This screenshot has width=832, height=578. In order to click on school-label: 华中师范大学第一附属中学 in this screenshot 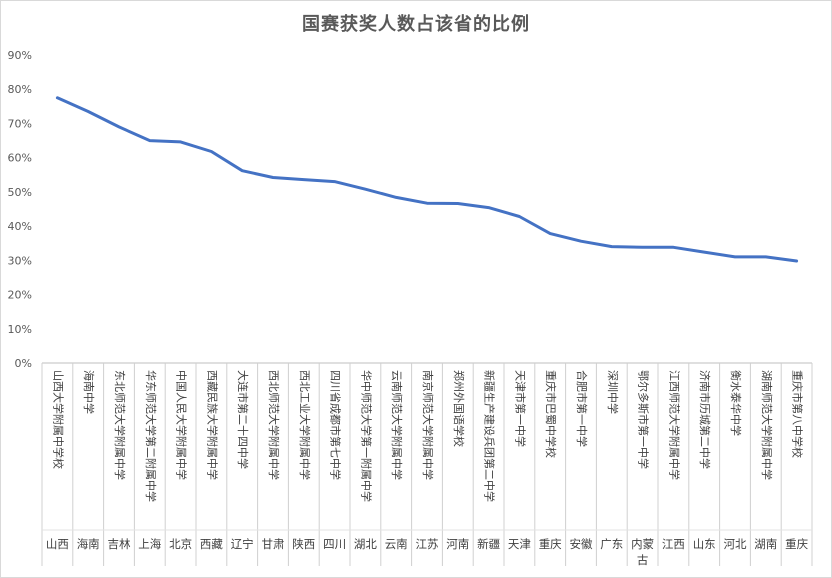, I will do `click(366, 436)`.